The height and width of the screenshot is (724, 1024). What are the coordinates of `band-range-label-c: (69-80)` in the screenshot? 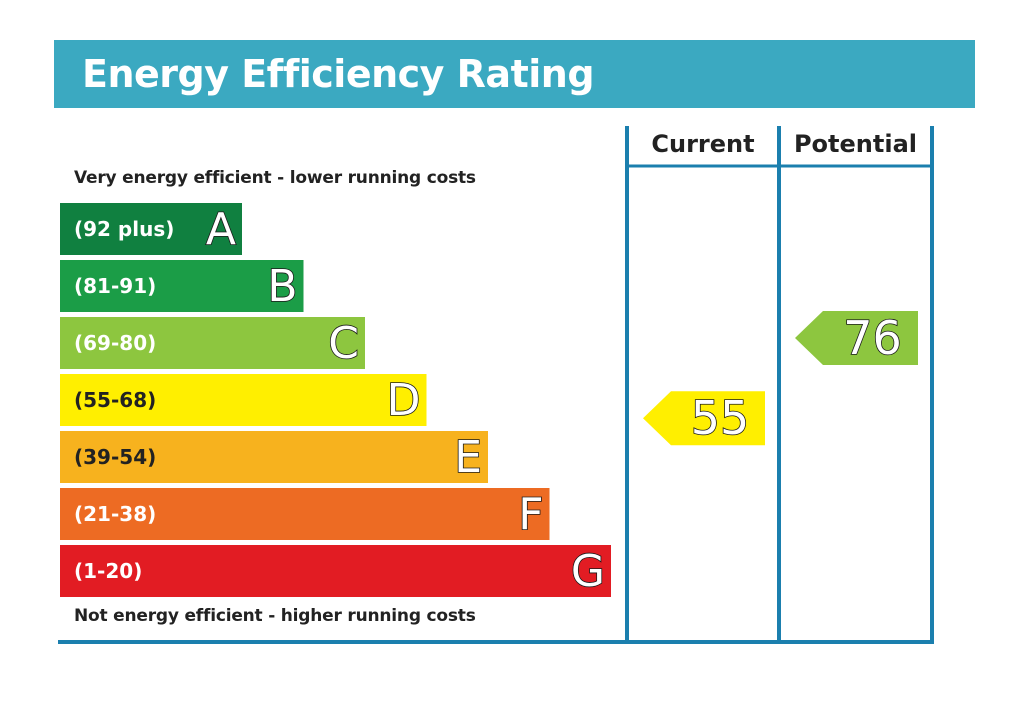 It's located at (115, 343).